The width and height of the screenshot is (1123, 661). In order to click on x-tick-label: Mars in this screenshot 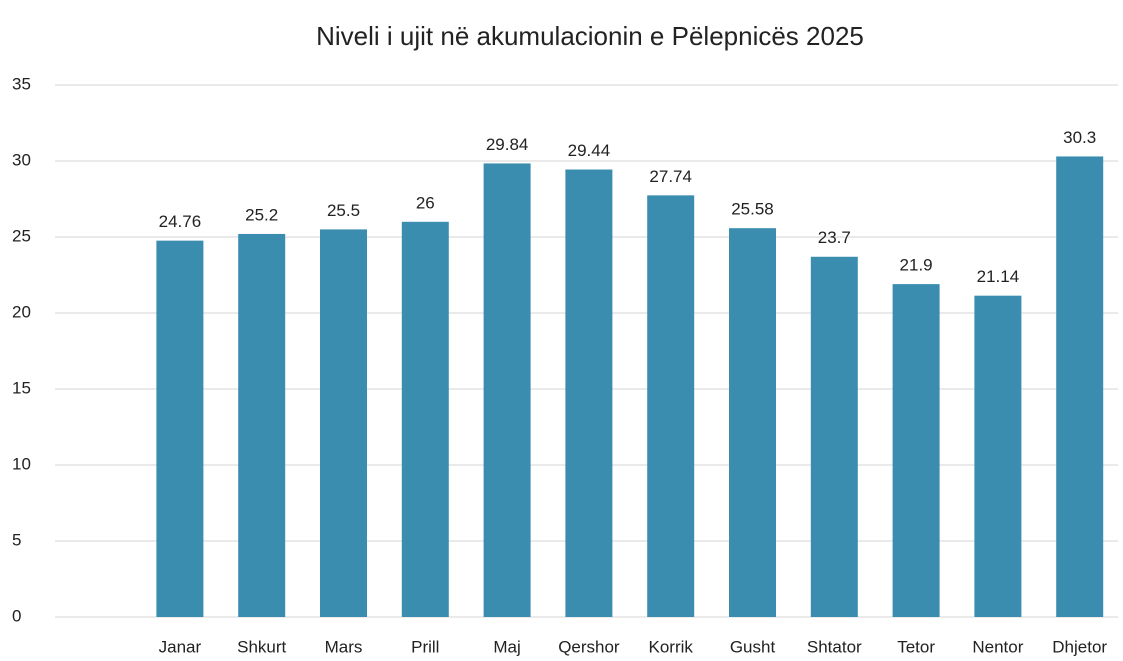, I will do `click(344, 646)`.